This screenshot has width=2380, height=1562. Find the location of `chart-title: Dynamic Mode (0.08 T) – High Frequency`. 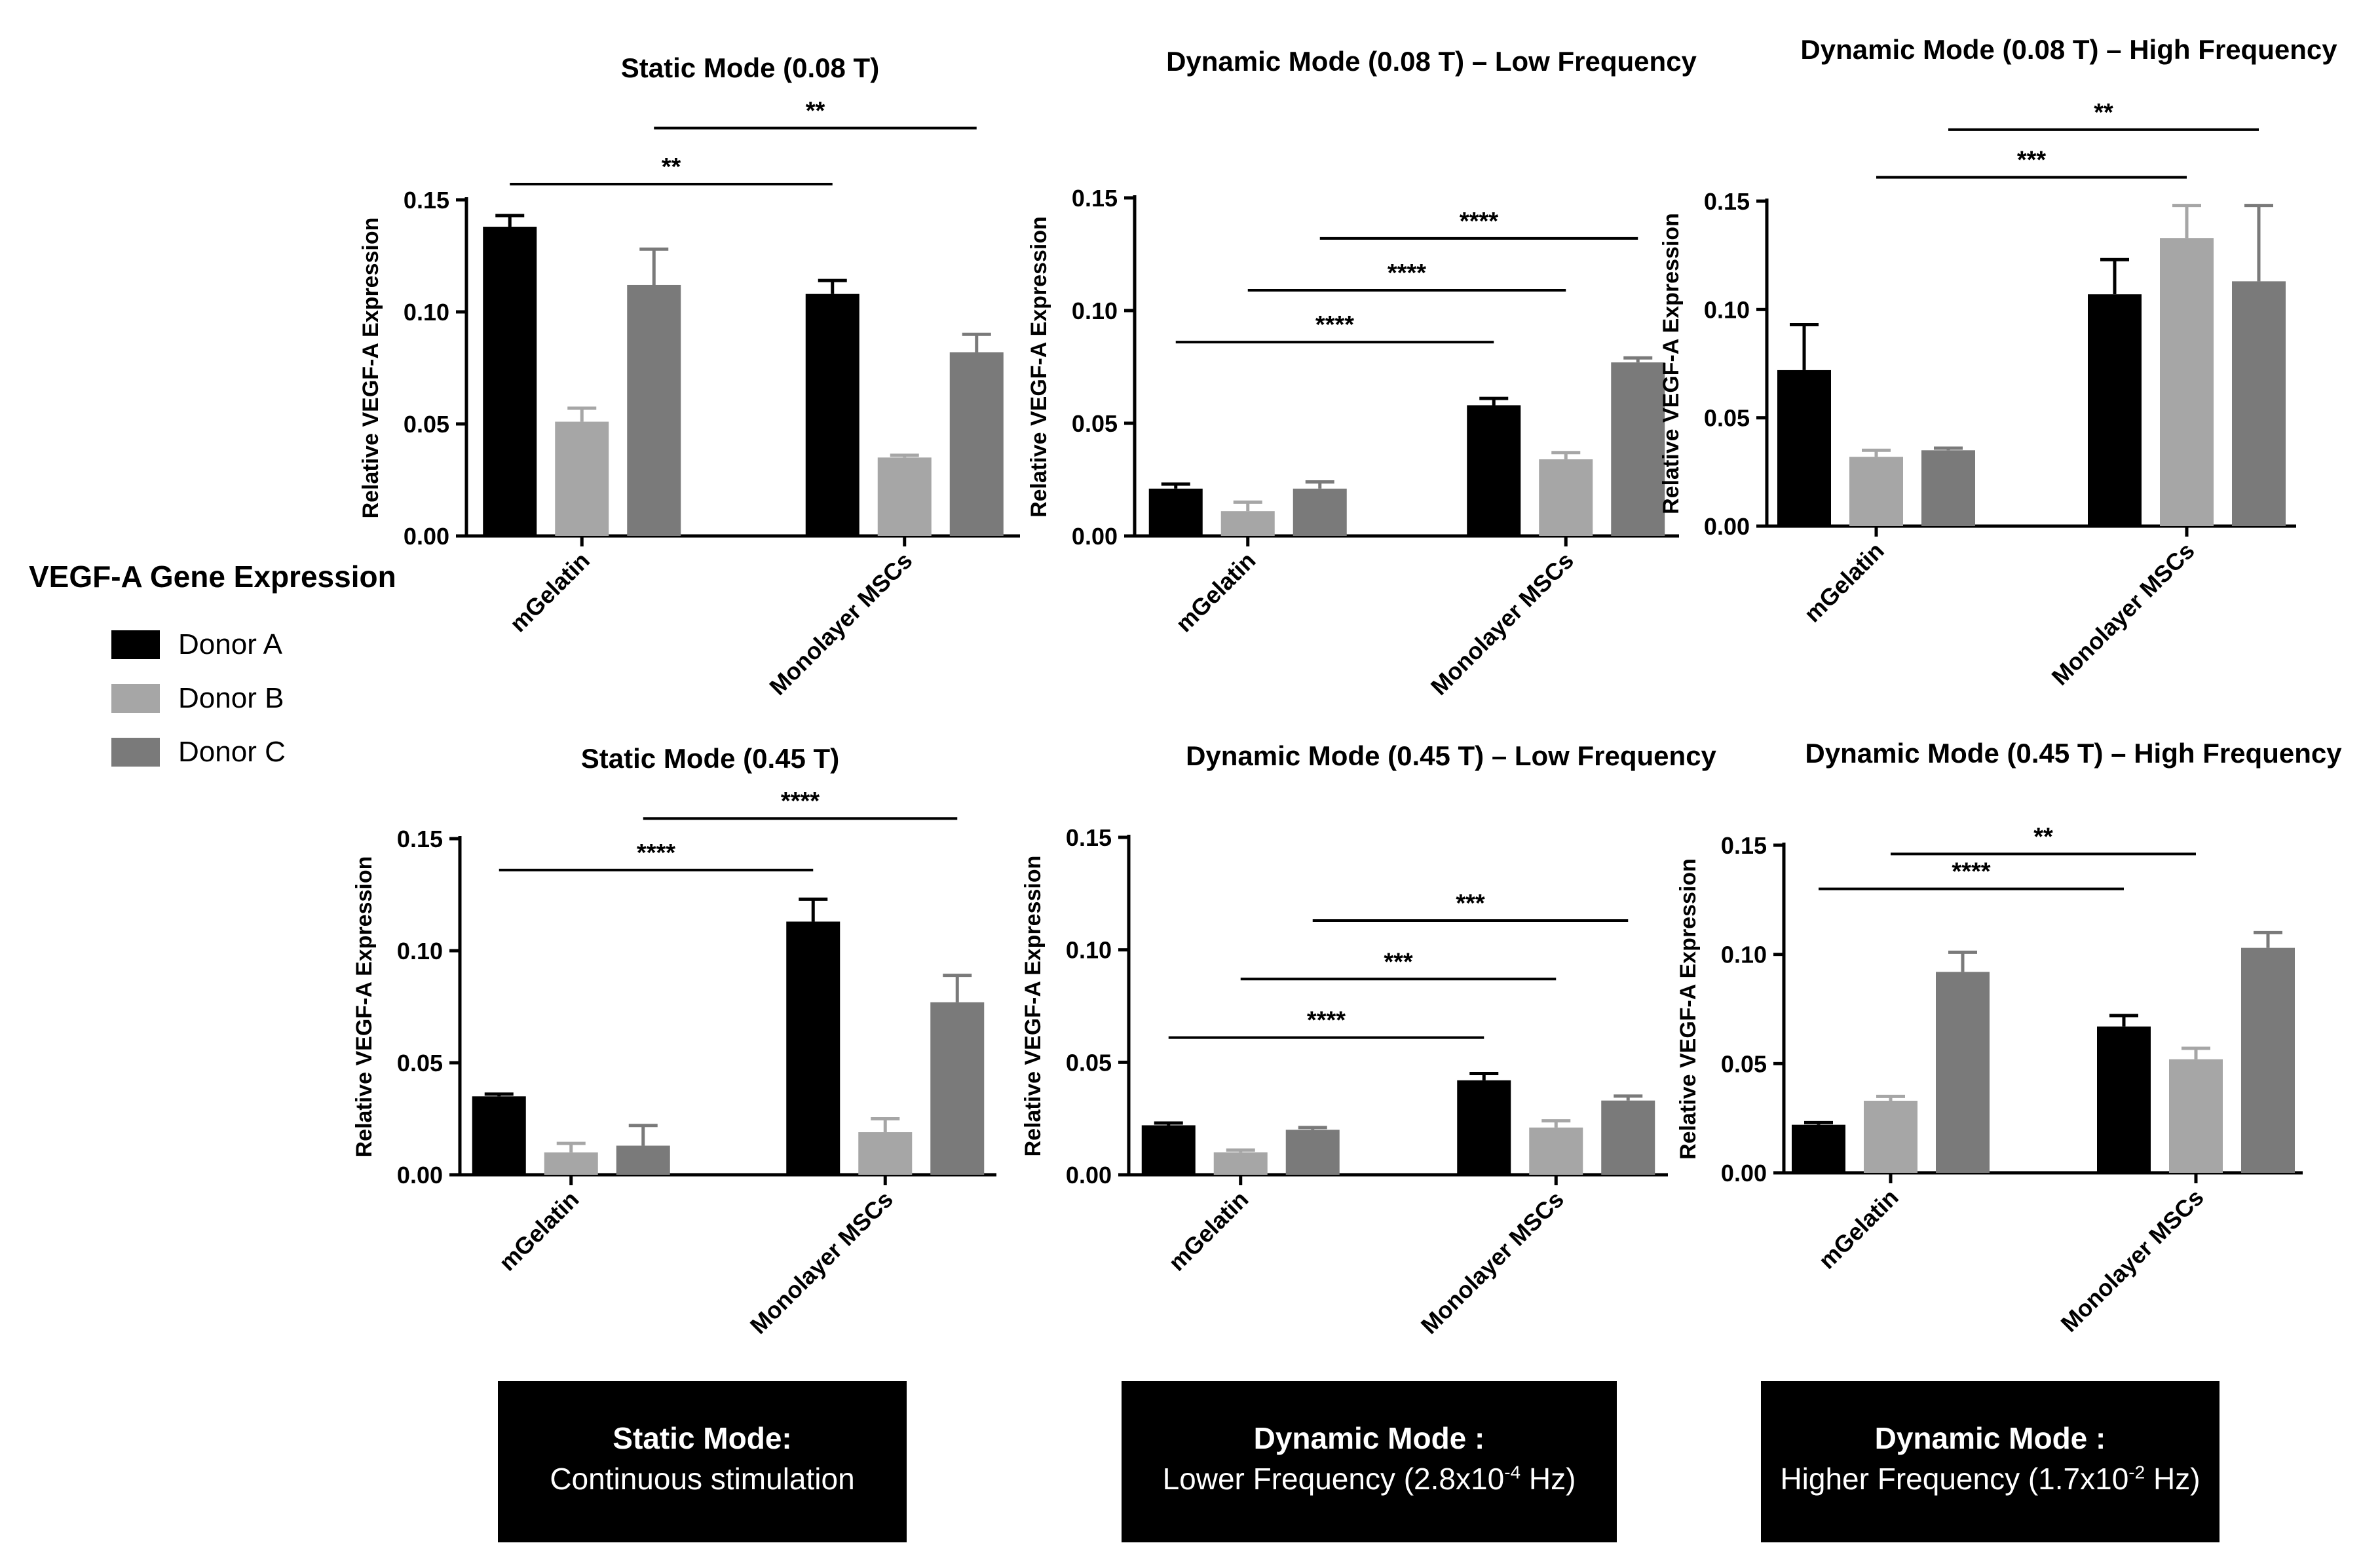

chart-title: Dynamic Mode (0.08 T) – High Frequency is located at coordinates (2068, 49).